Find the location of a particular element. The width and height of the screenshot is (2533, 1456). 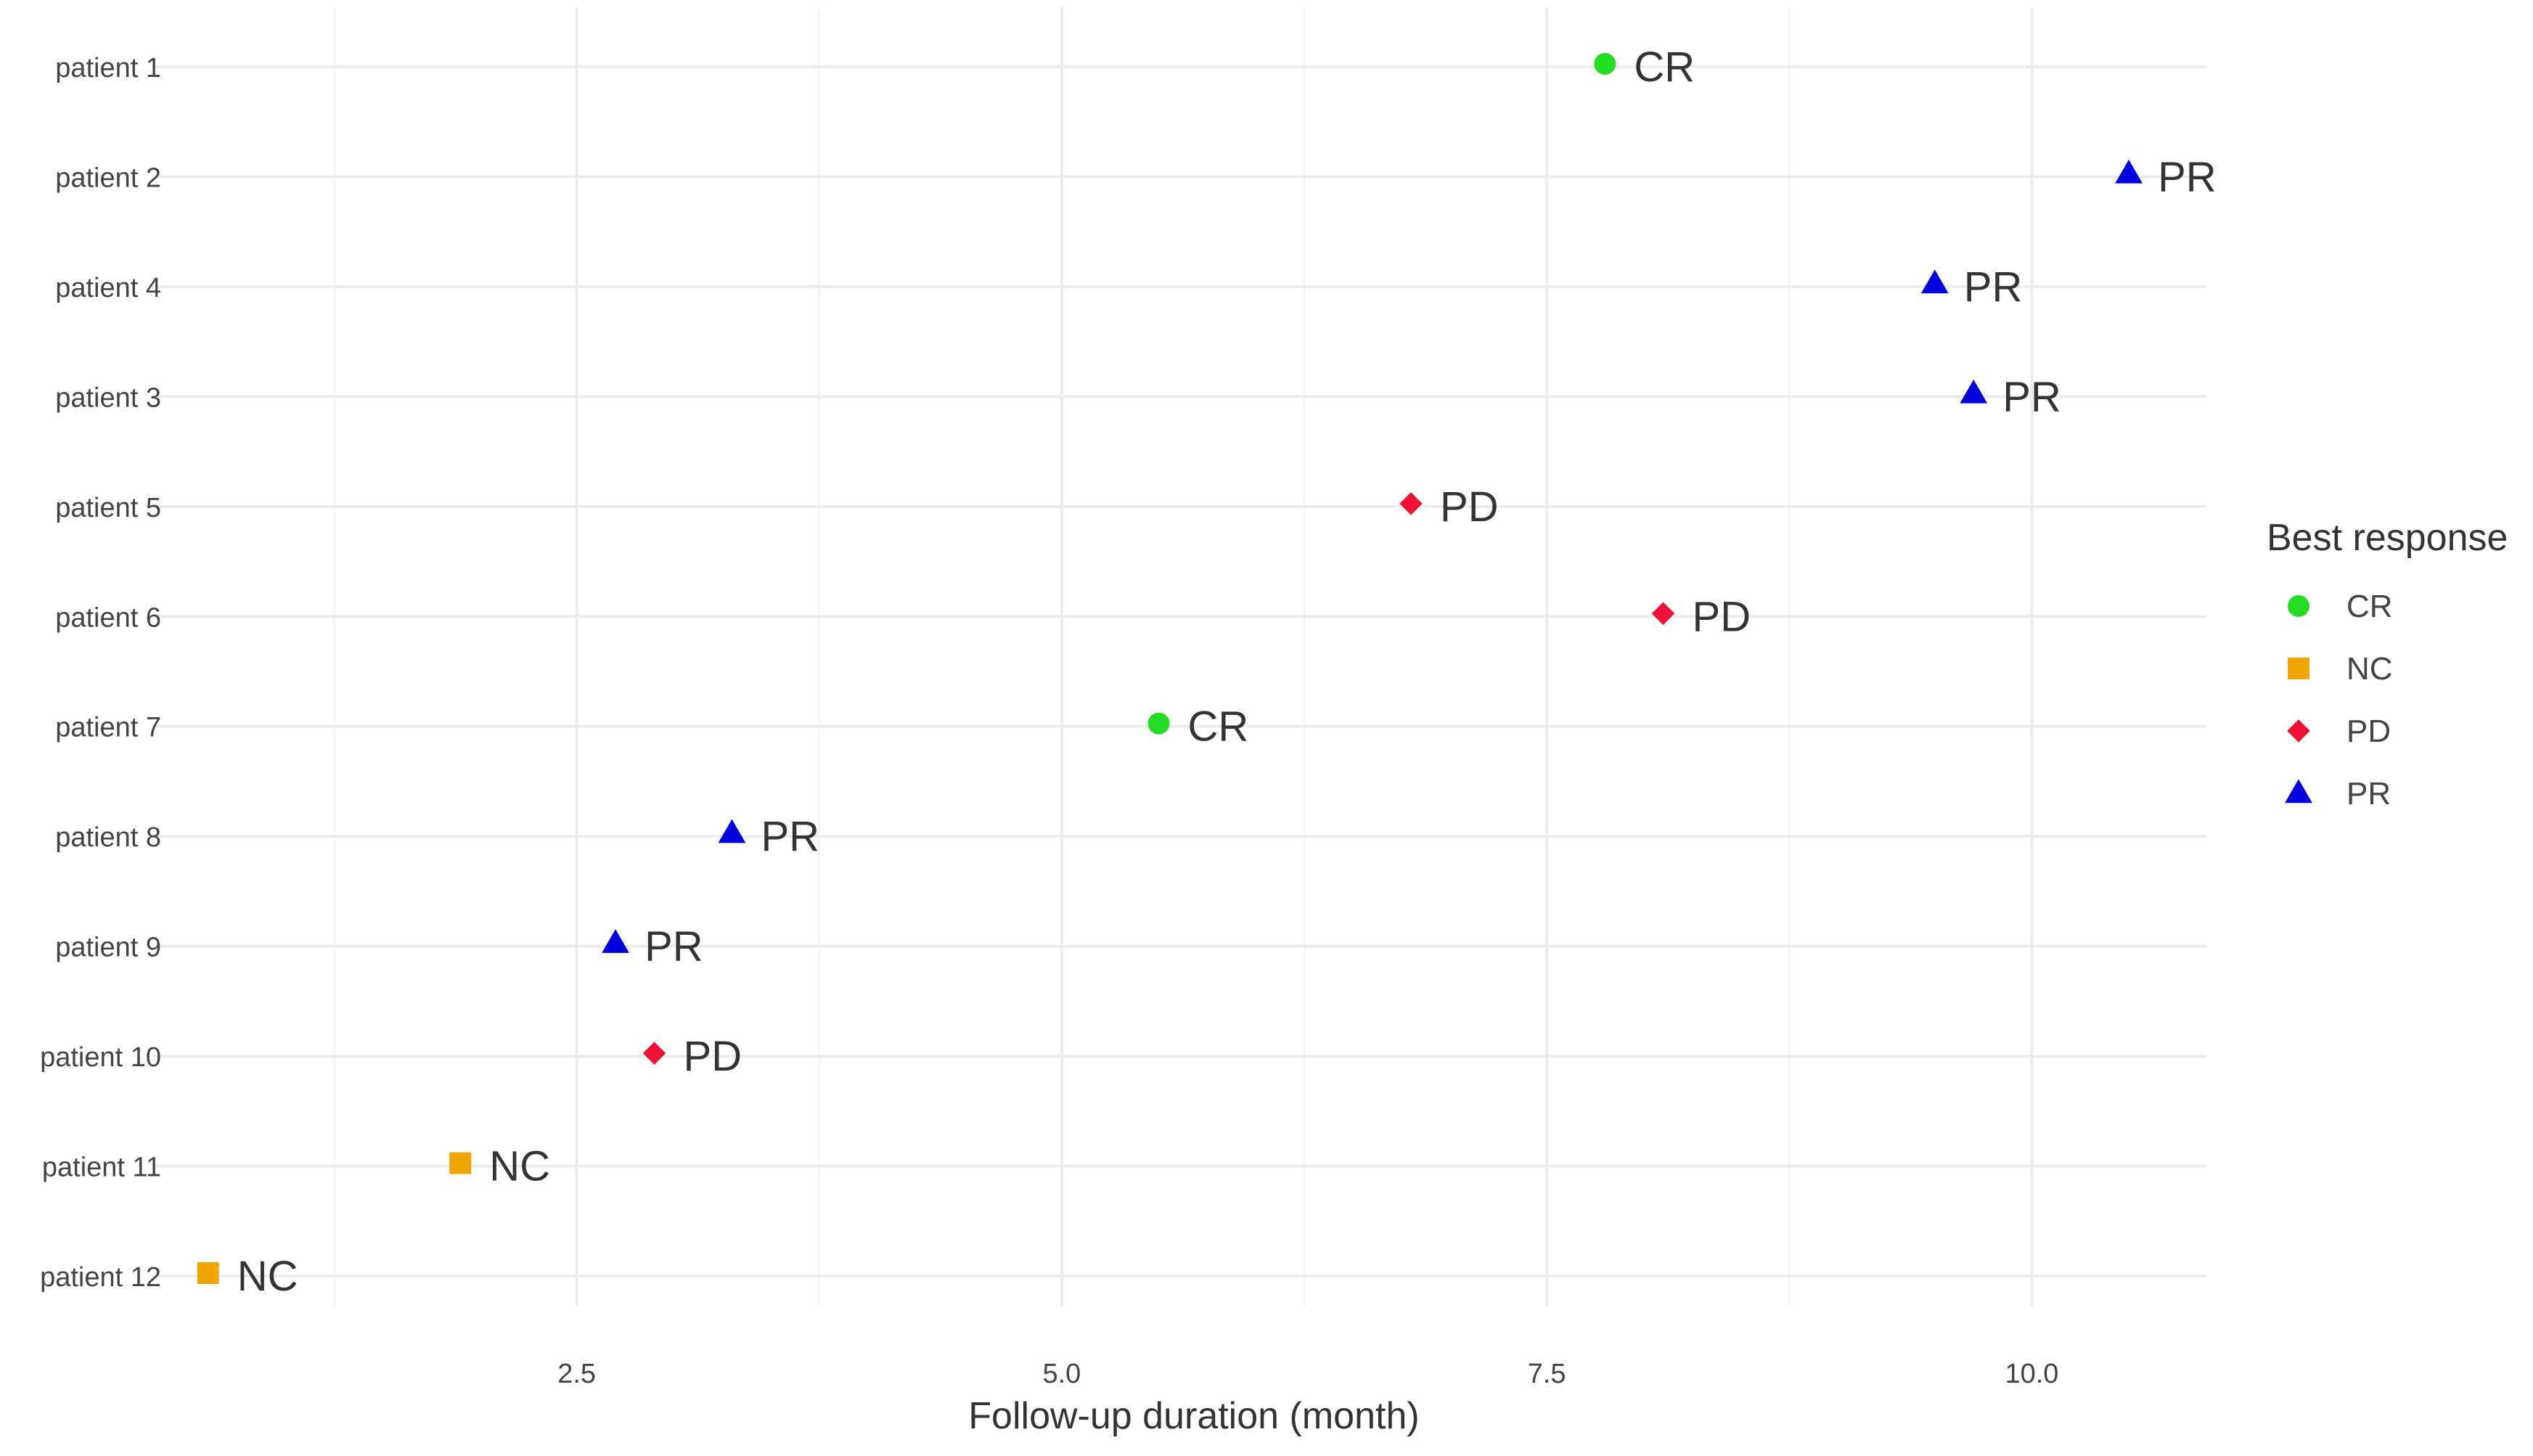

legend: Best response CR NC PD PR is located at coordinates (2387, 664).